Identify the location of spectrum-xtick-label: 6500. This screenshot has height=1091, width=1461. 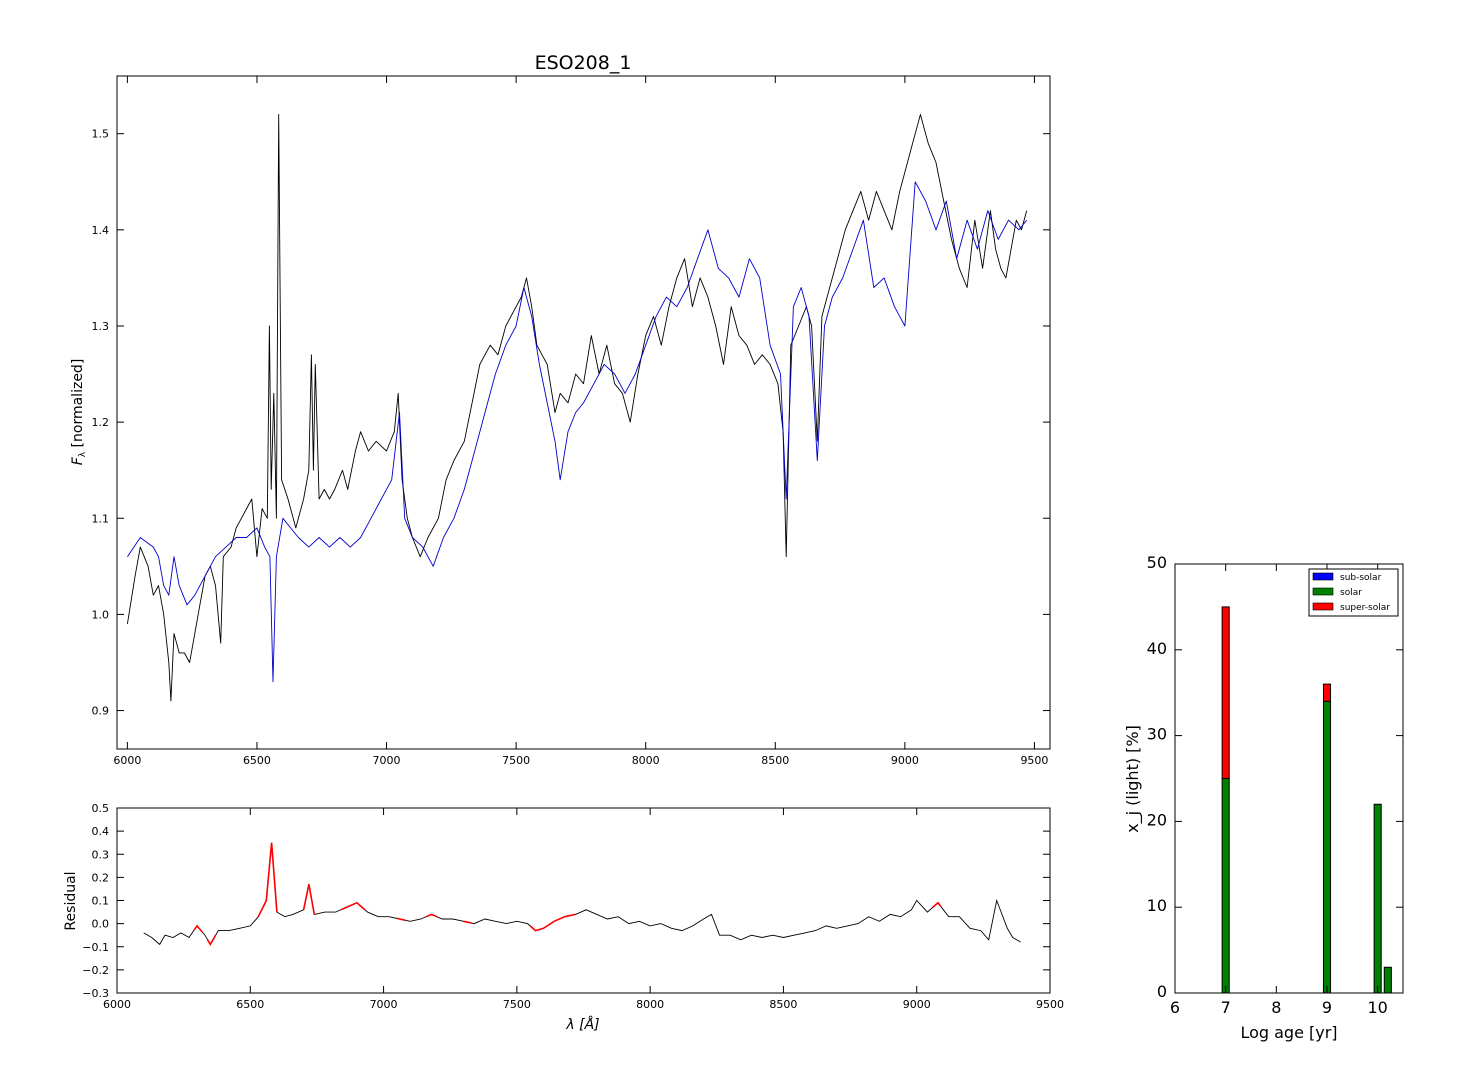
(257, 760).